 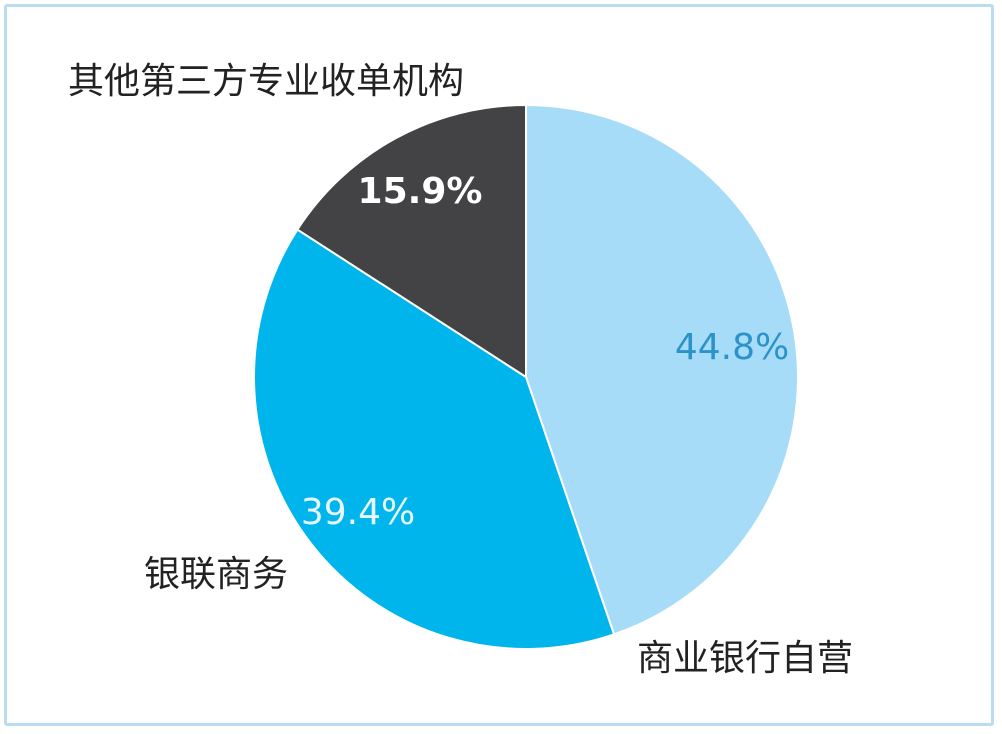 What do you see at coordinates (216, 574) in the screenshot?
I see `category-label-unionpay: 银联商务` at bounding box center [216, 574].